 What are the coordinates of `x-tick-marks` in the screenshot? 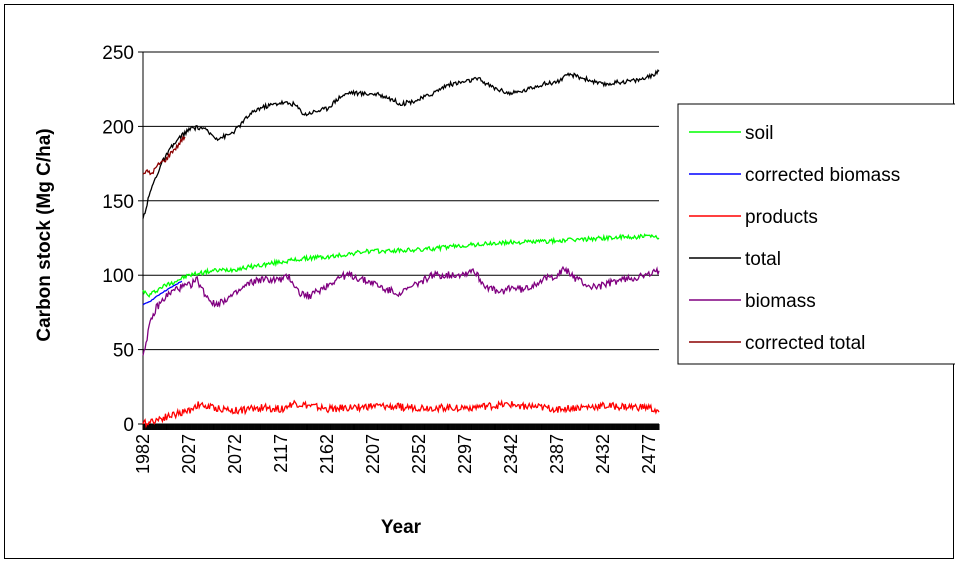 It's located at (401, 427).